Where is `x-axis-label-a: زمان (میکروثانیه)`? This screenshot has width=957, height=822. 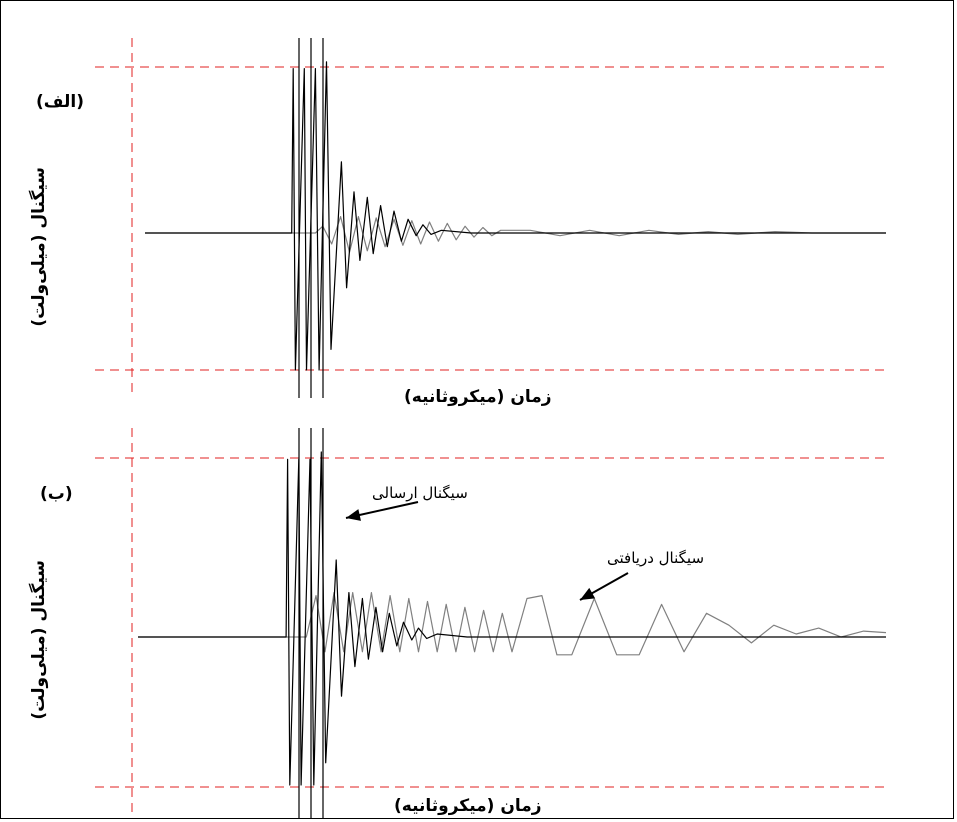 x-axis-label-a: زمان (میکروثانیه) is located at coordinates (478, 397).